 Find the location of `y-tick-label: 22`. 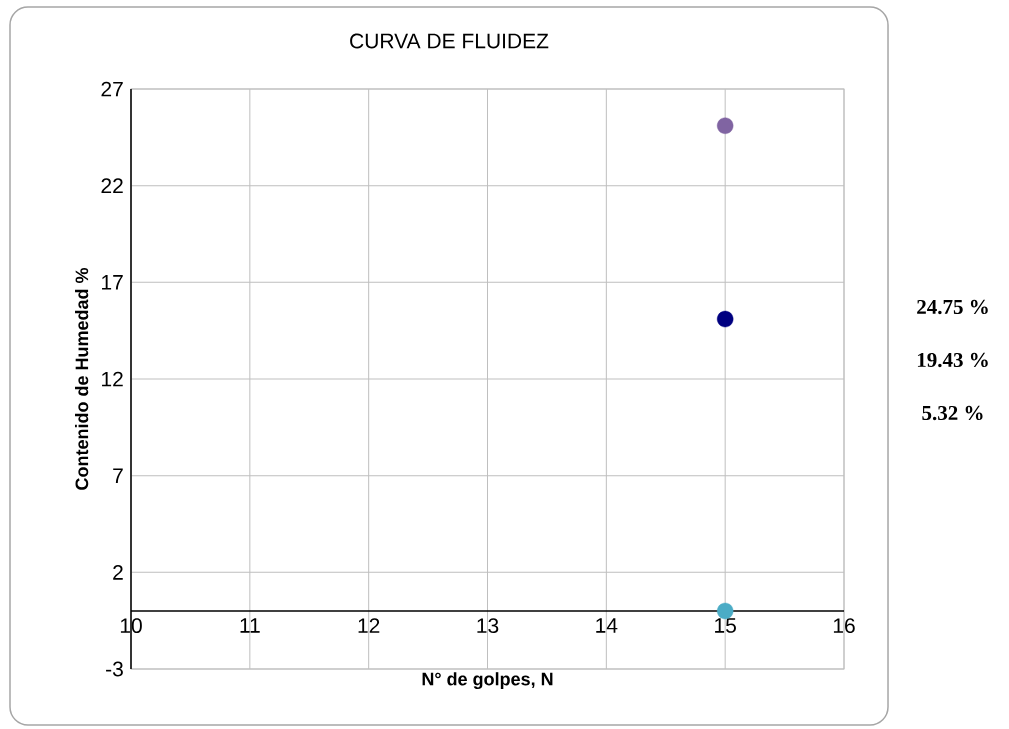

y-tick-label: 22 is located at coordinates (112, 185).